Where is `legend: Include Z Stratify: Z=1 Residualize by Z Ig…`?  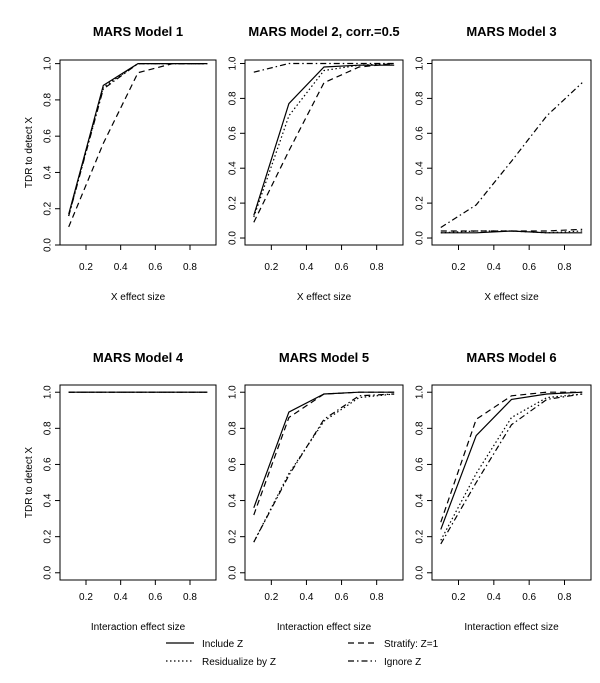
legend: Include Z Stratify: Z=1 Residualize by Z Ig… is located at coordinates (302, 653).